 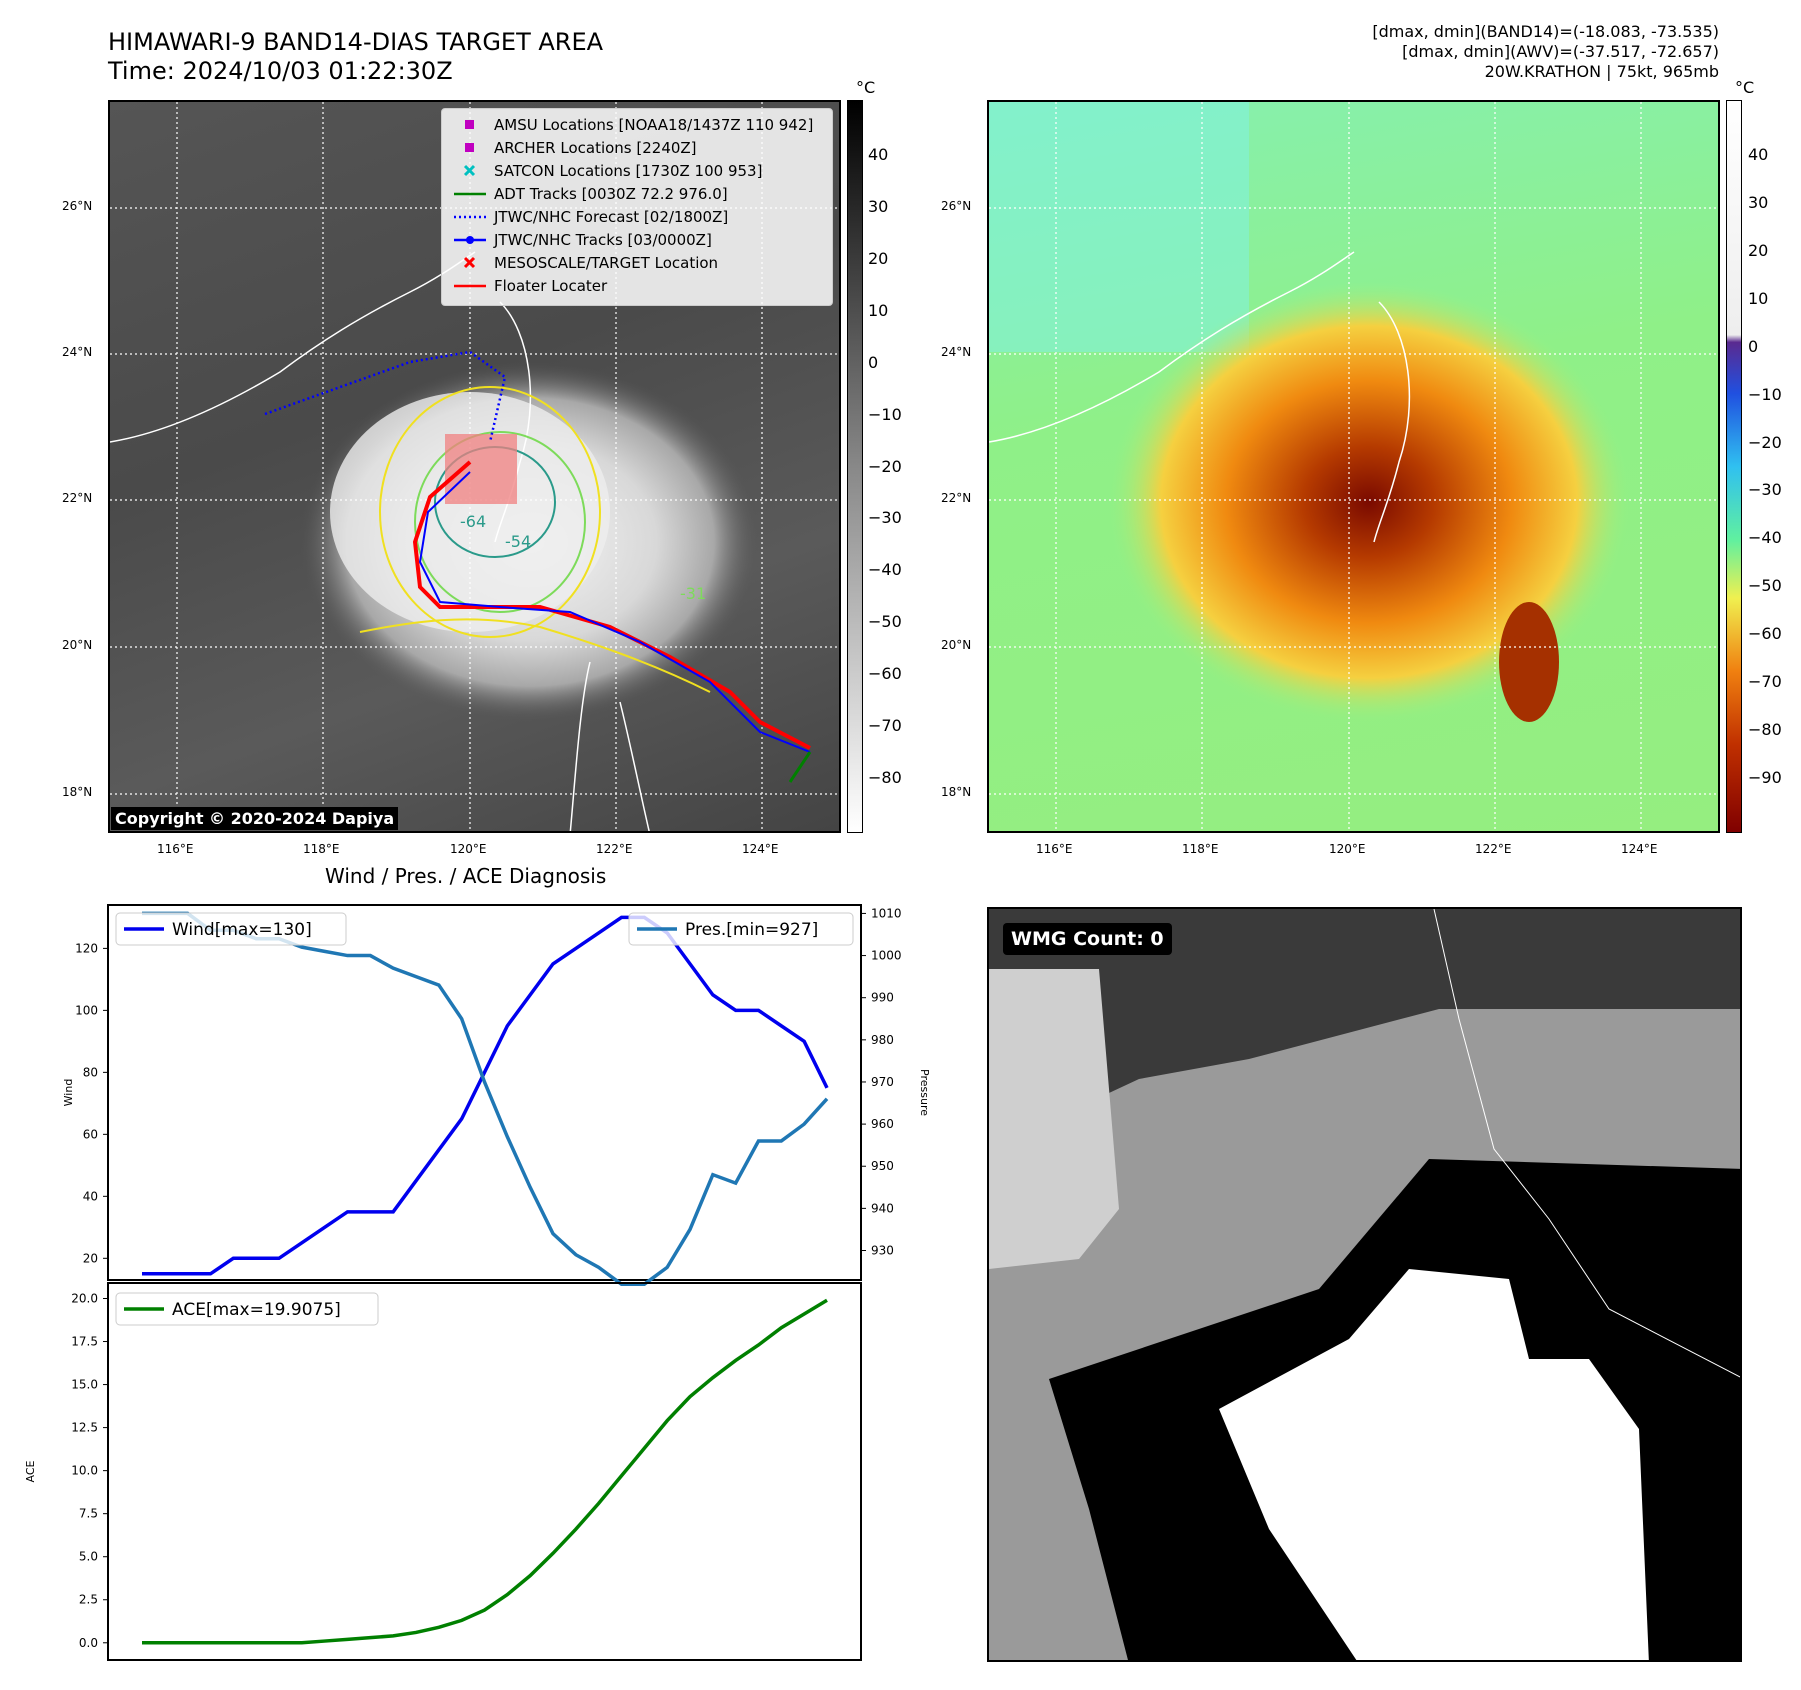 What do you see at coordinates (885, 726) in the screenshot?
I see `ir-colorbar-tick: −70` at bounding box center [885, 726].